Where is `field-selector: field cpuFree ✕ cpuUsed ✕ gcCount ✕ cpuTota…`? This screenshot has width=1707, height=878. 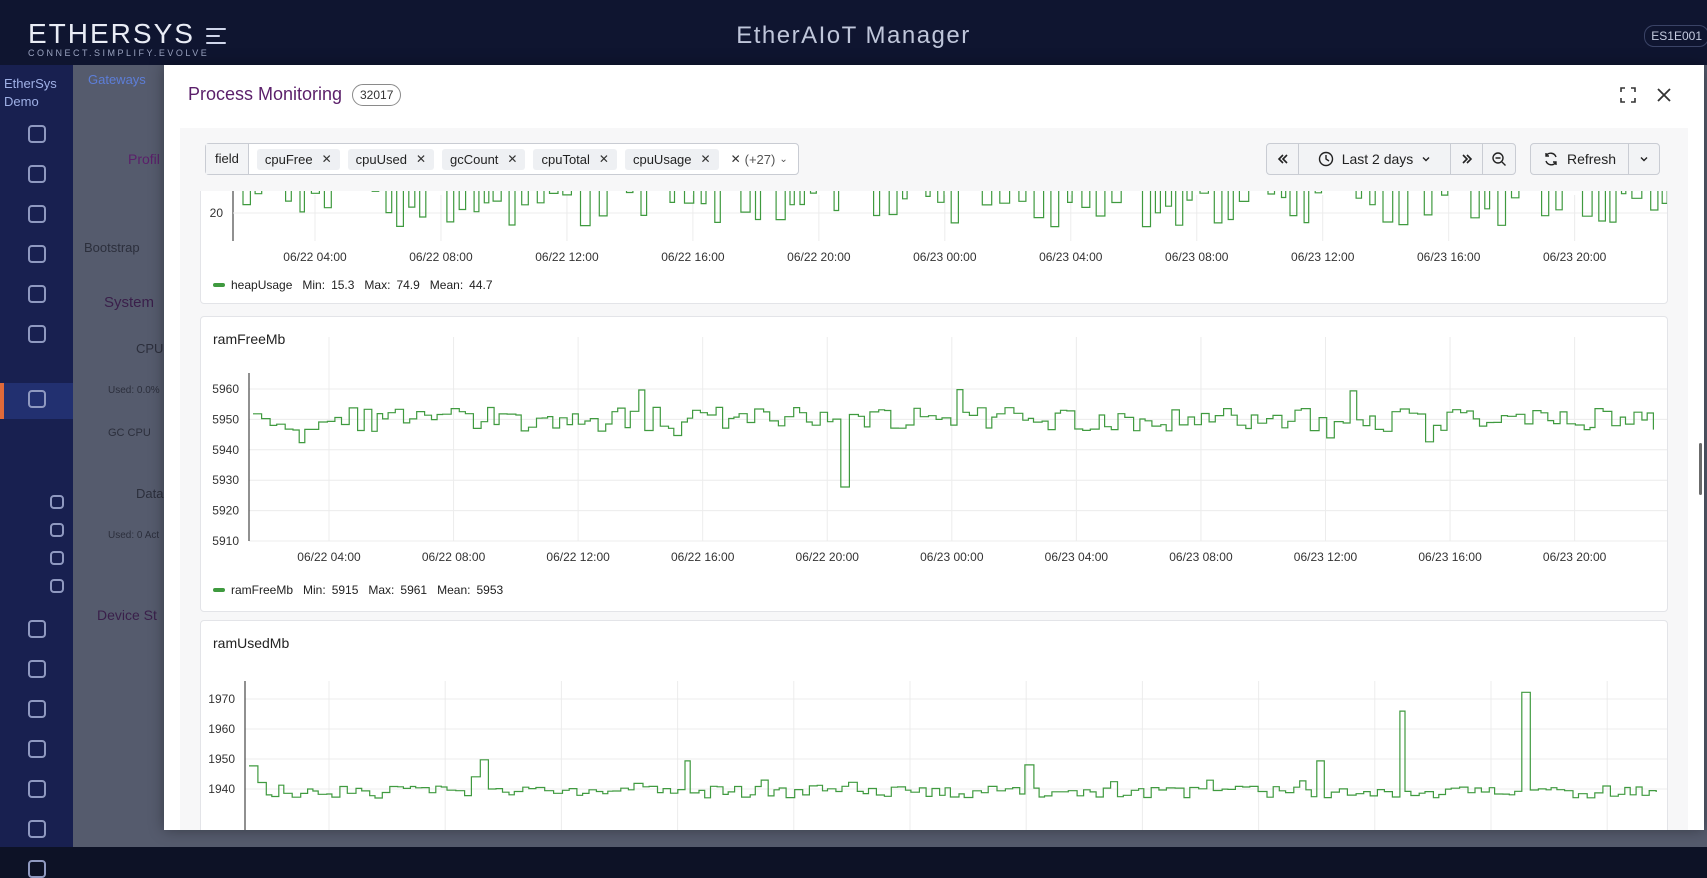
field-selector: field cpuFree ✕ cpuUsed ✕ gcCount ✕ cpuTota… is located at coordinates (502, 159).